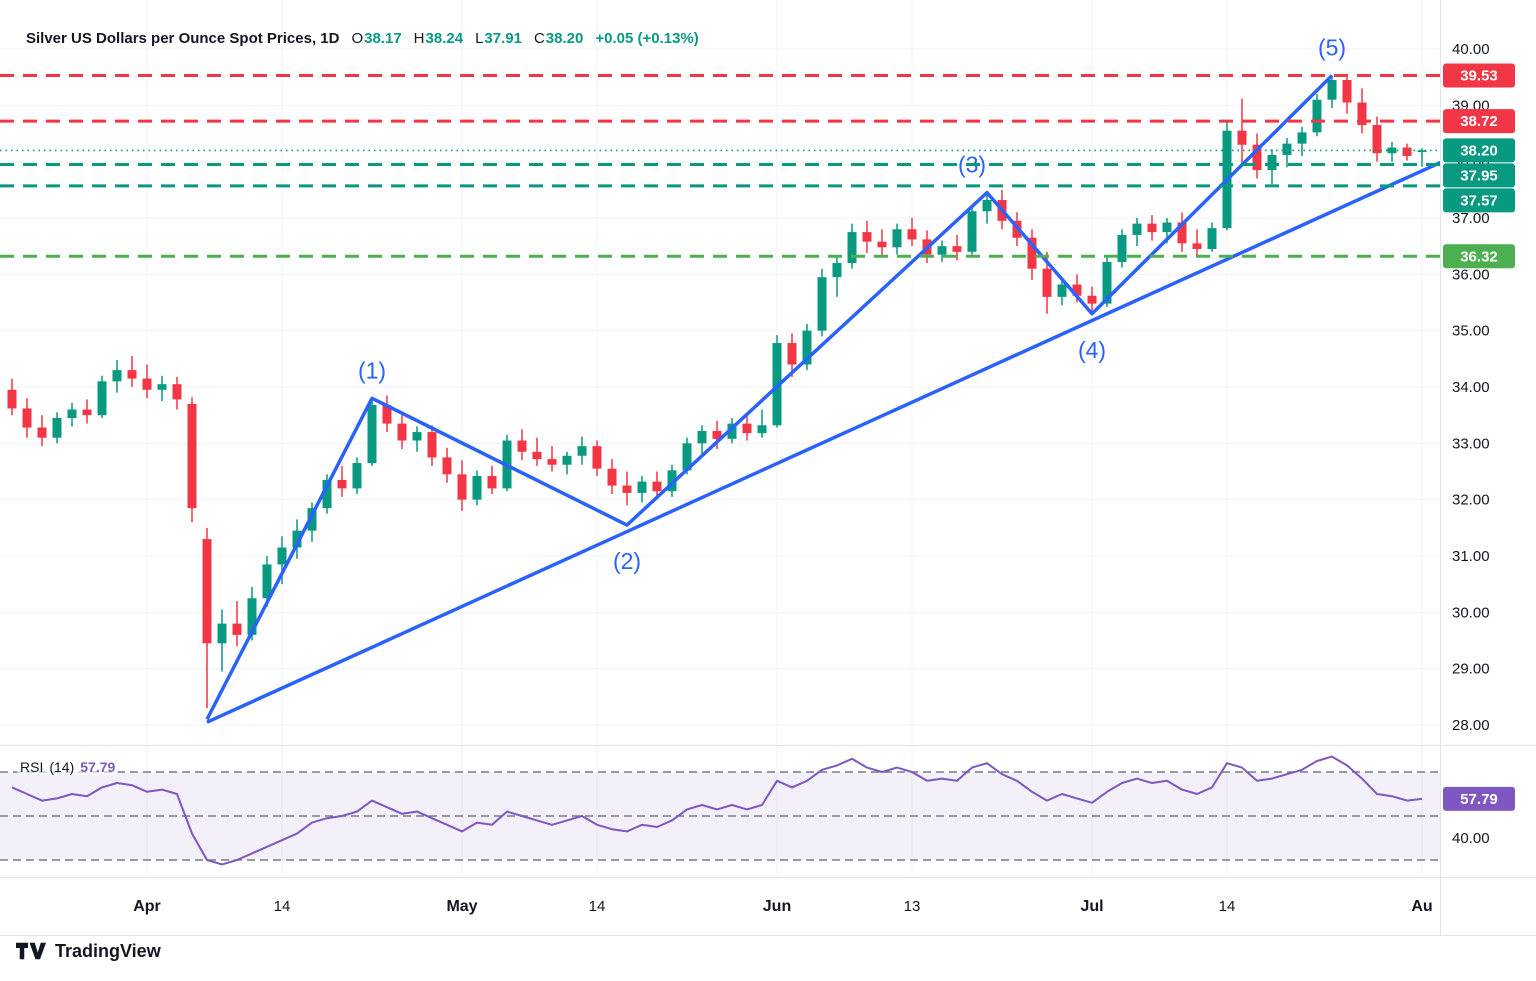 The image size is (1536, 981). Describe the element at coordinates (31, 951) in the screenshot. I see `tradingview-logo` at that location.